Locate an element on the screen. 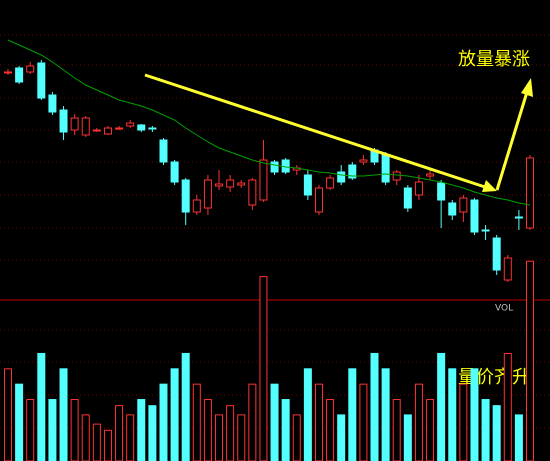 The width and height of the screenshot is (550, 461). annotation: 放量暴涨 is located at coordinates (494, 59).